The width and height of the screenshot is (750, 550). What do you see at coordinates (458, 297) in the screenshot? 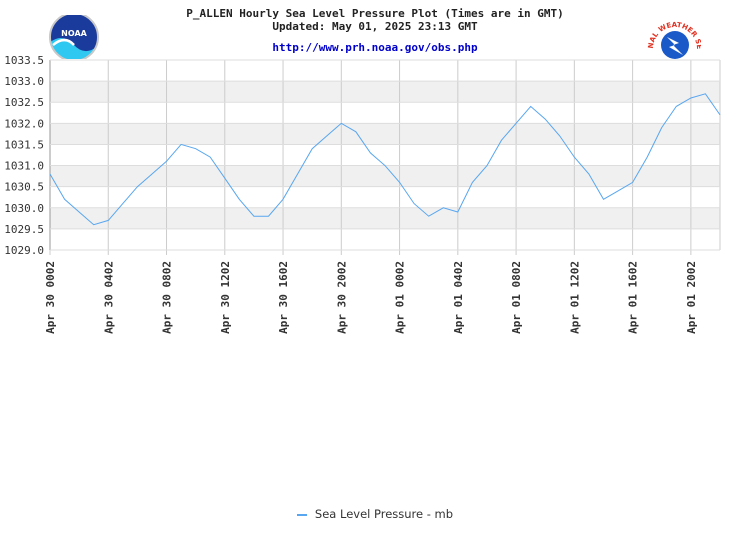
I see `x-tick-label: Apr 01 0402` at bounding box center [458, 297].